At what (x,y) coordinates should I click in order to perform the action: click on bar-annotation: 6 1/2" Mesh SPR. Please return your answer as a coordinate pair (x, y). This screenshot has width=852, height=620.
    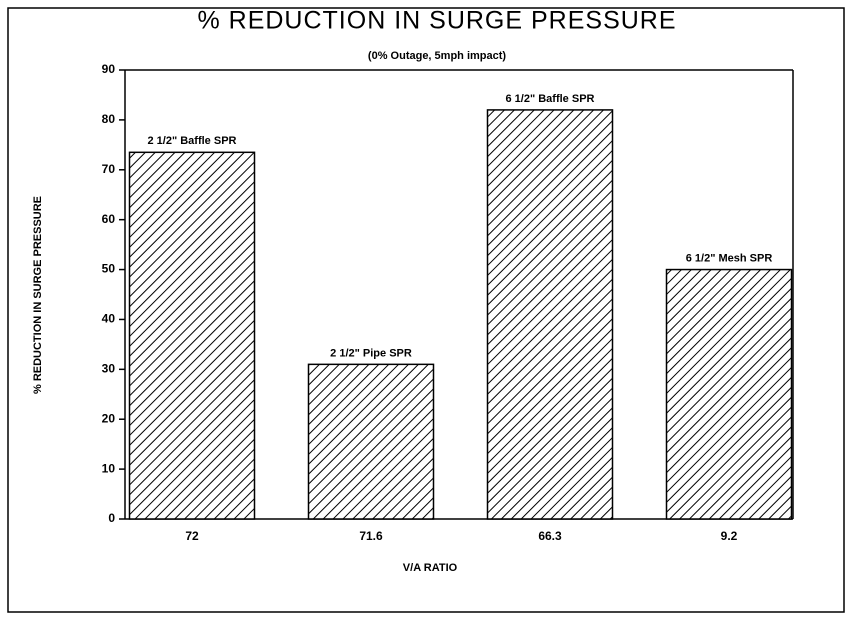
    Looking at the image, I should click on (729, 258).